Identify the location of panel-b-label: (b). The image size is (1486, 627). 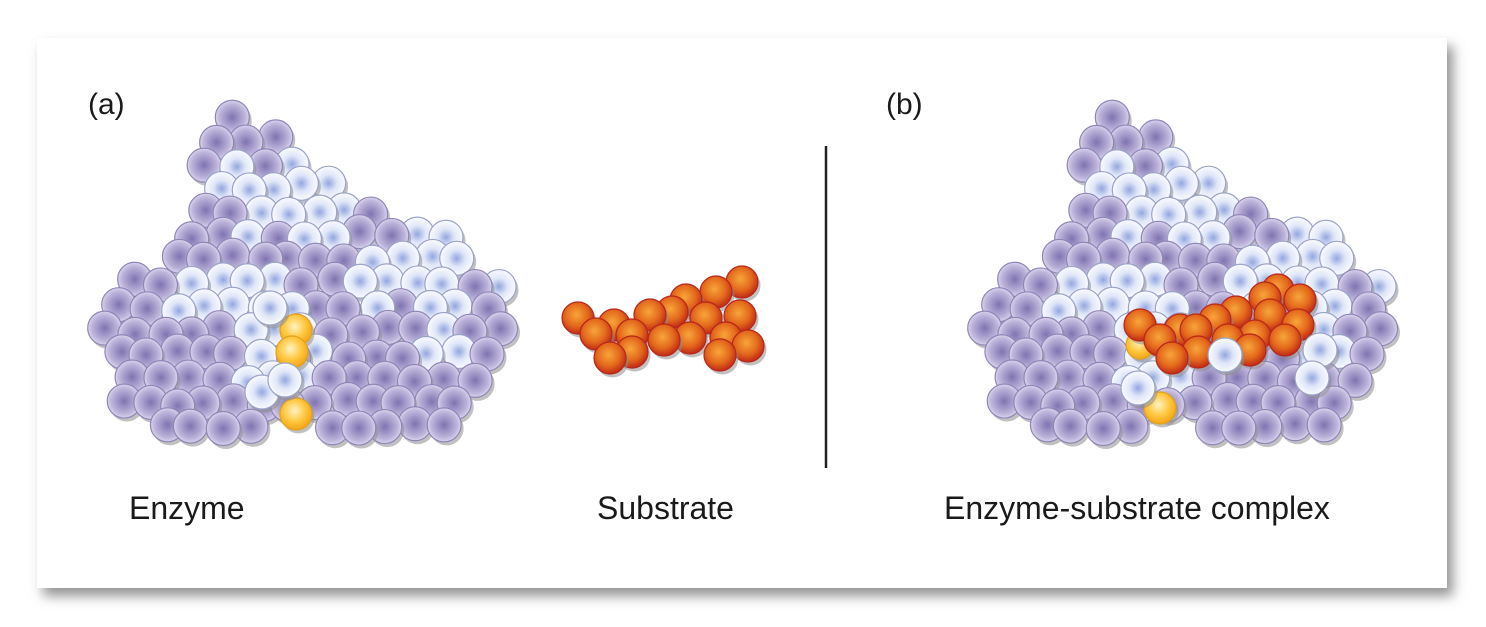
(904, 104).